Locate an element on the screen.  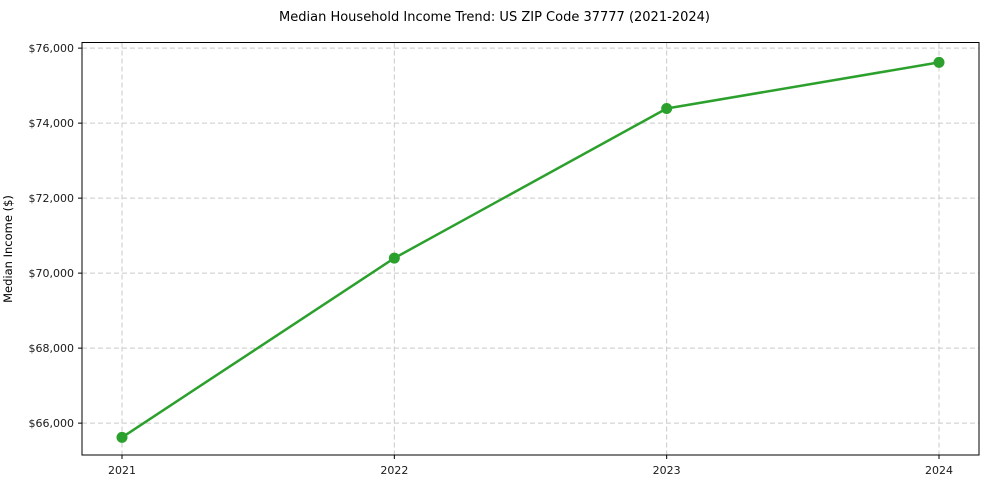
y-tick-label: $76,000 is located at coordinates (52, 48).